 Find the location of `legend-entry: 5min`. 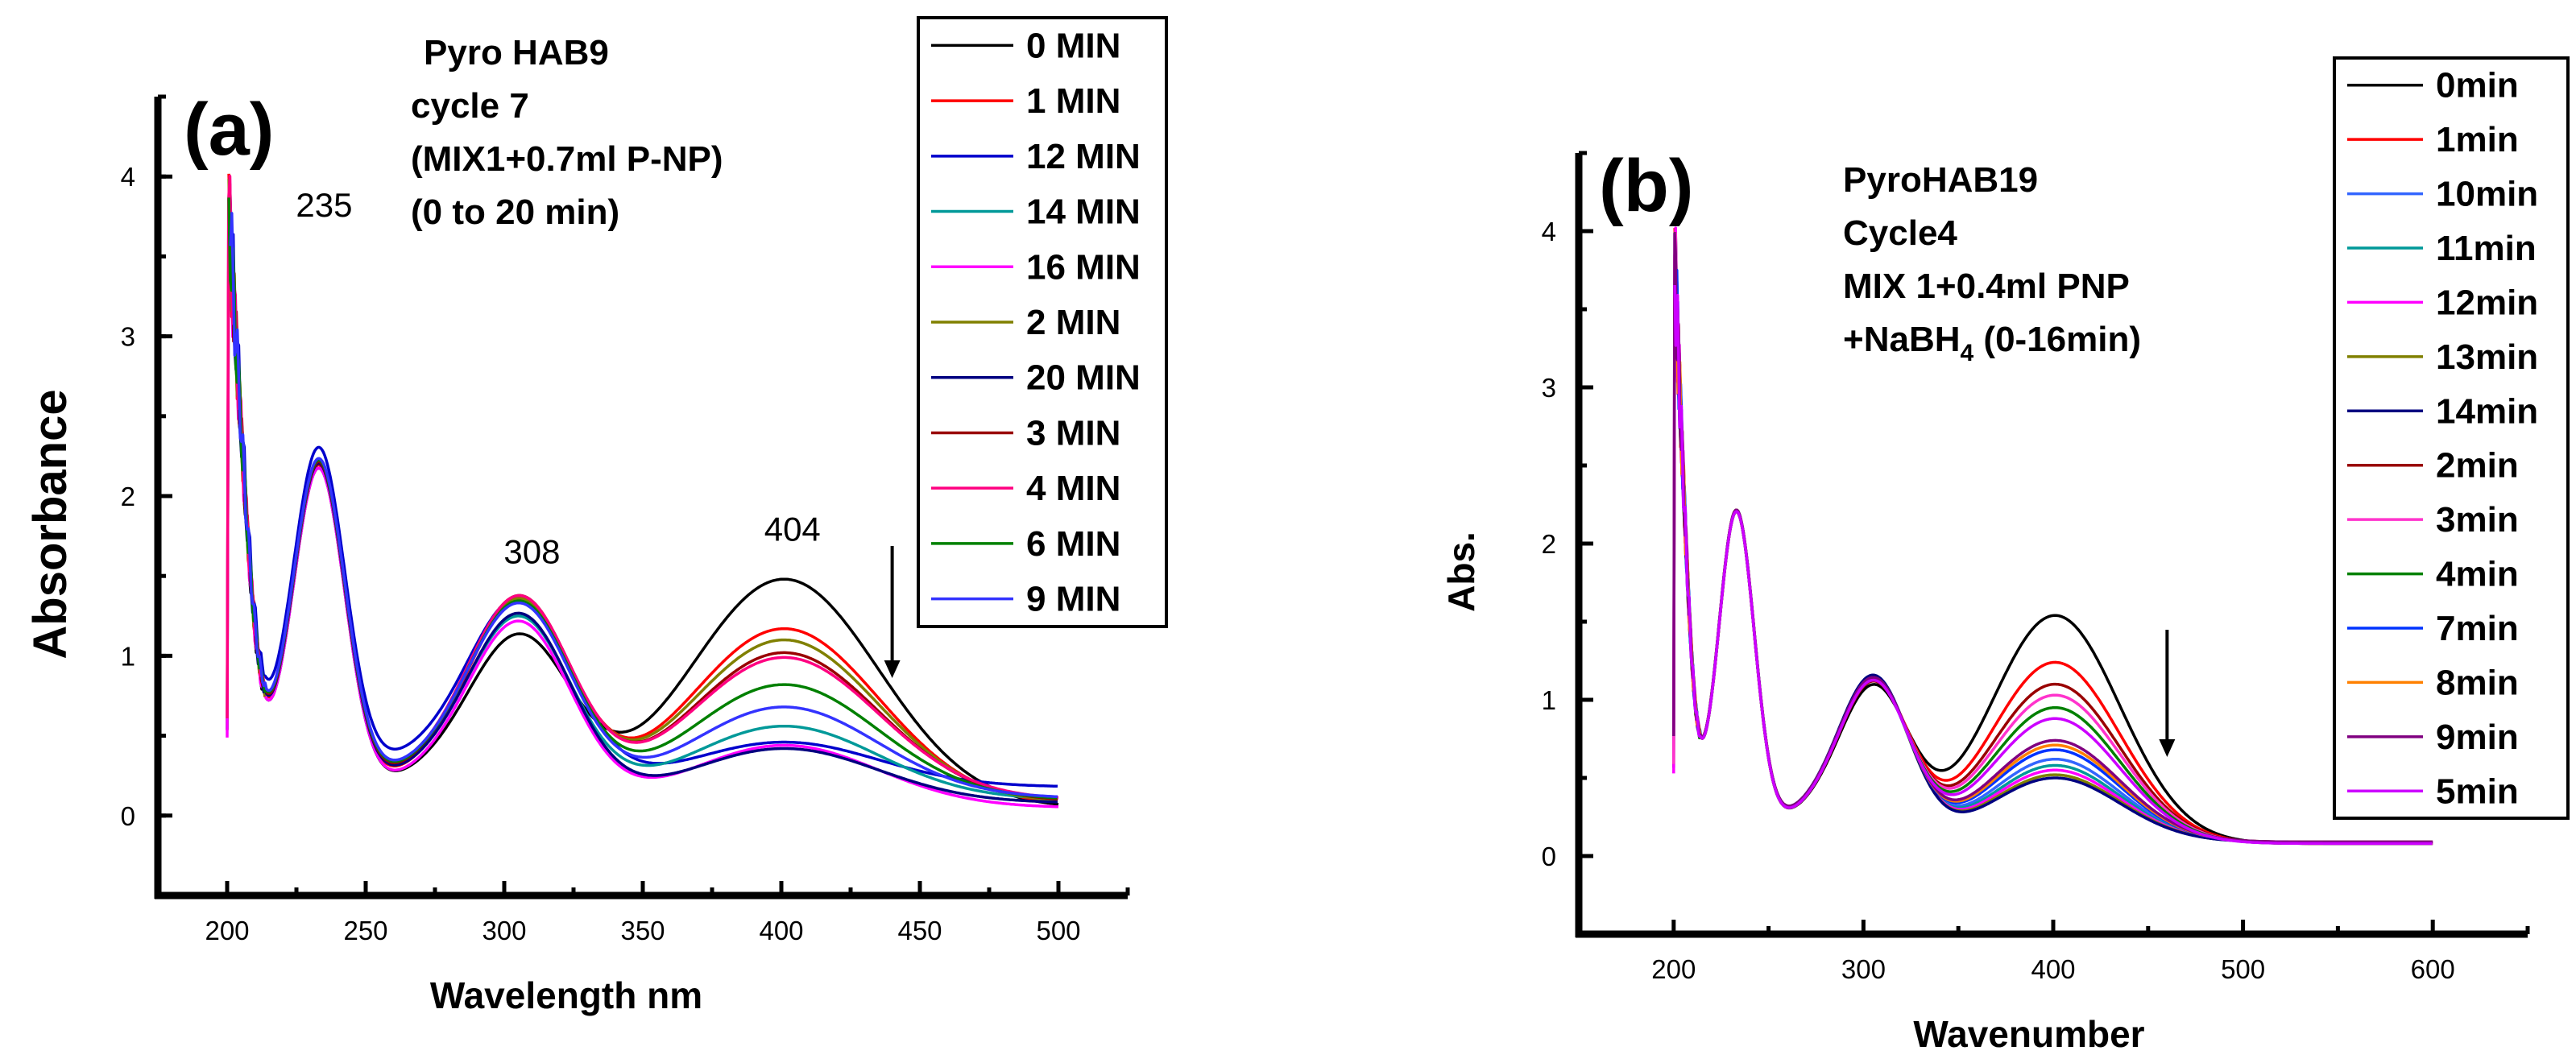

legend-entry: 5min is located at coordinates (2477, 791).